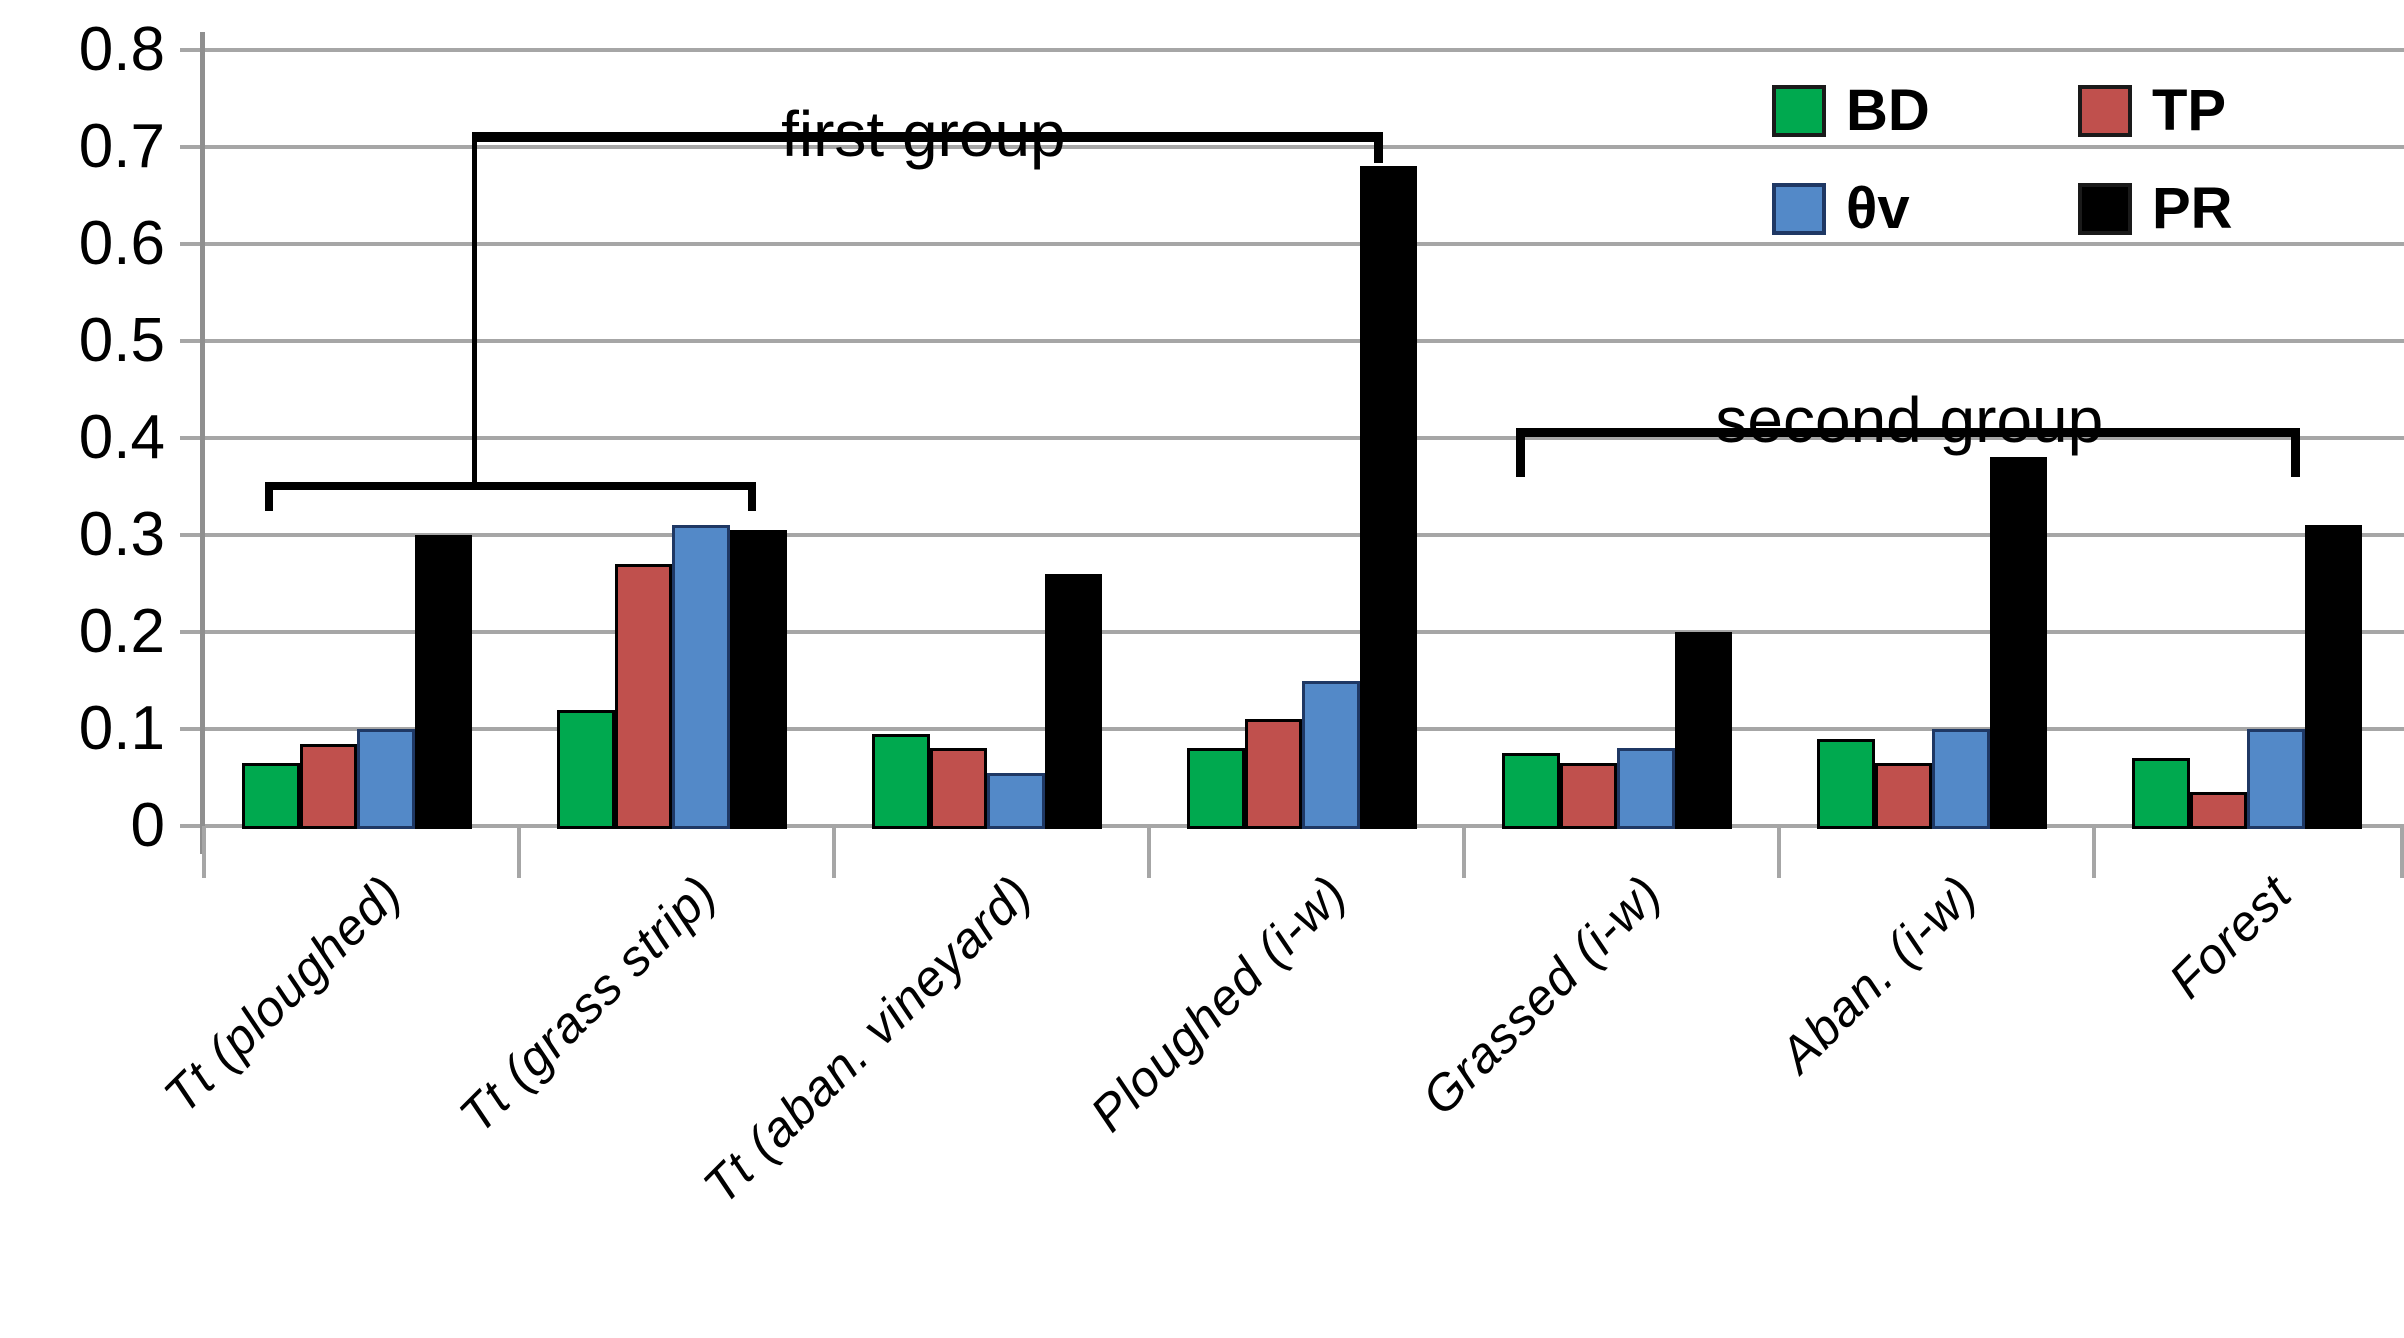 This screenshot has height=1338, width=2404. What do you see at coordinates (1878, 208) in the screenshot?
I see `legend-label-thetav: θv` at bounding box center [1878, 208].